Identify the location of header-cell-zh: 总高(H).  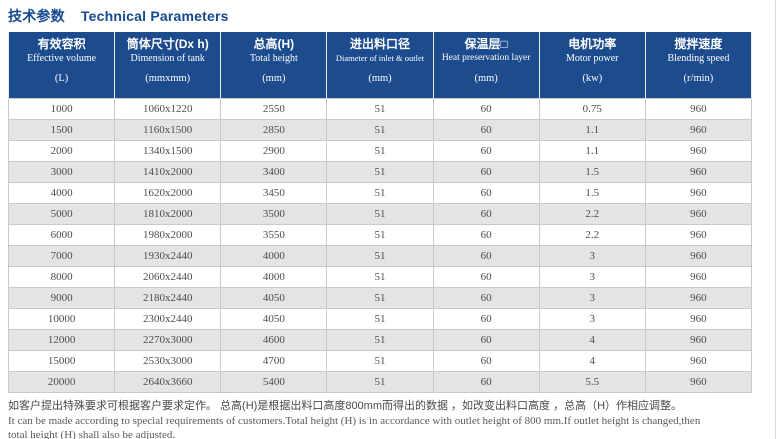
(274, 44).